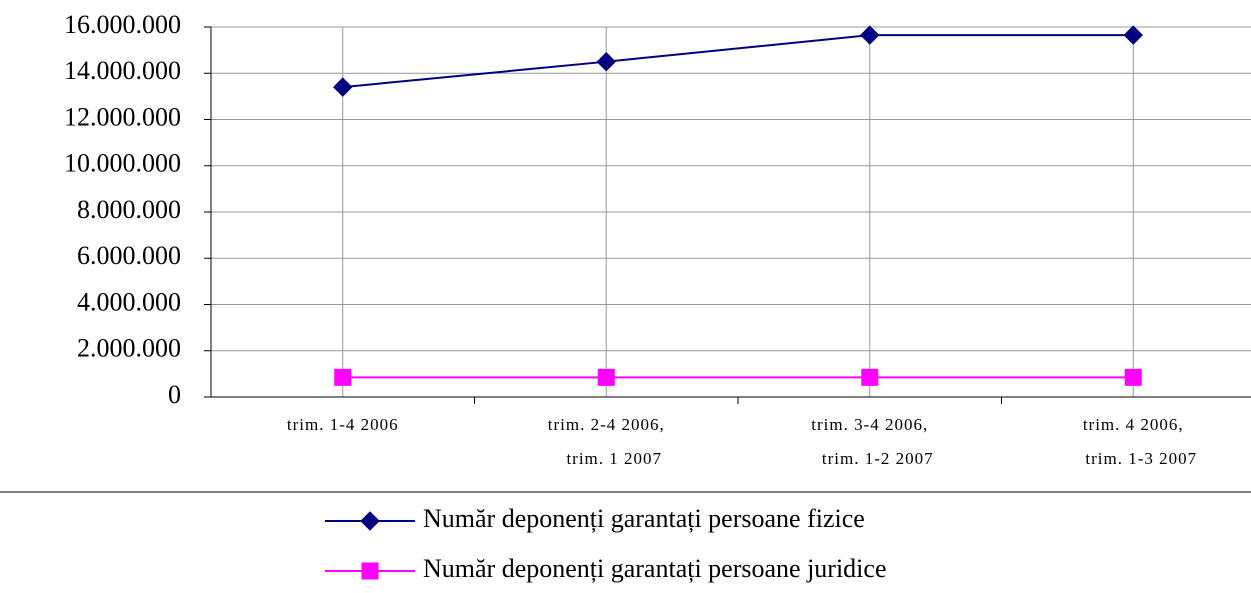 The width and height of the screenshot is (1251, 593). I want to click on y-tick-label: 2.000.000, so click(129, 348).